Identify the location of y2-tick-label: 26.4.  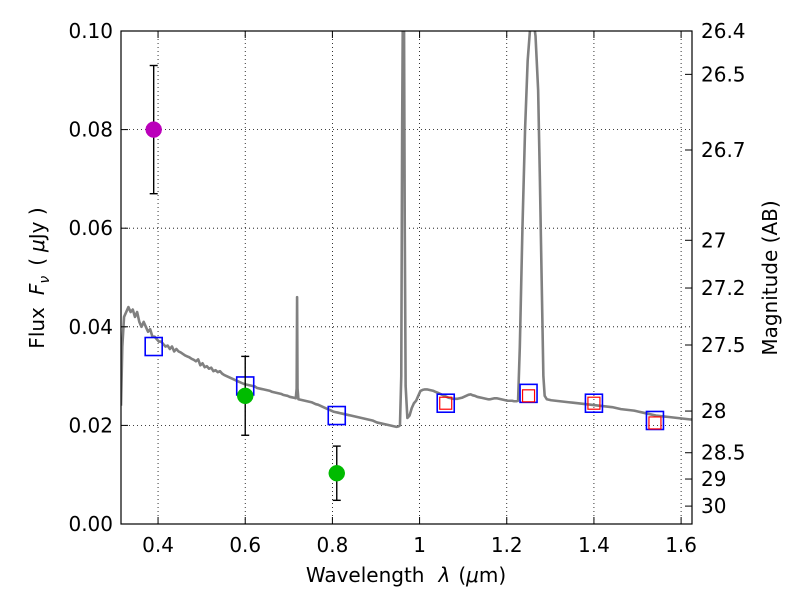
(723, 31).